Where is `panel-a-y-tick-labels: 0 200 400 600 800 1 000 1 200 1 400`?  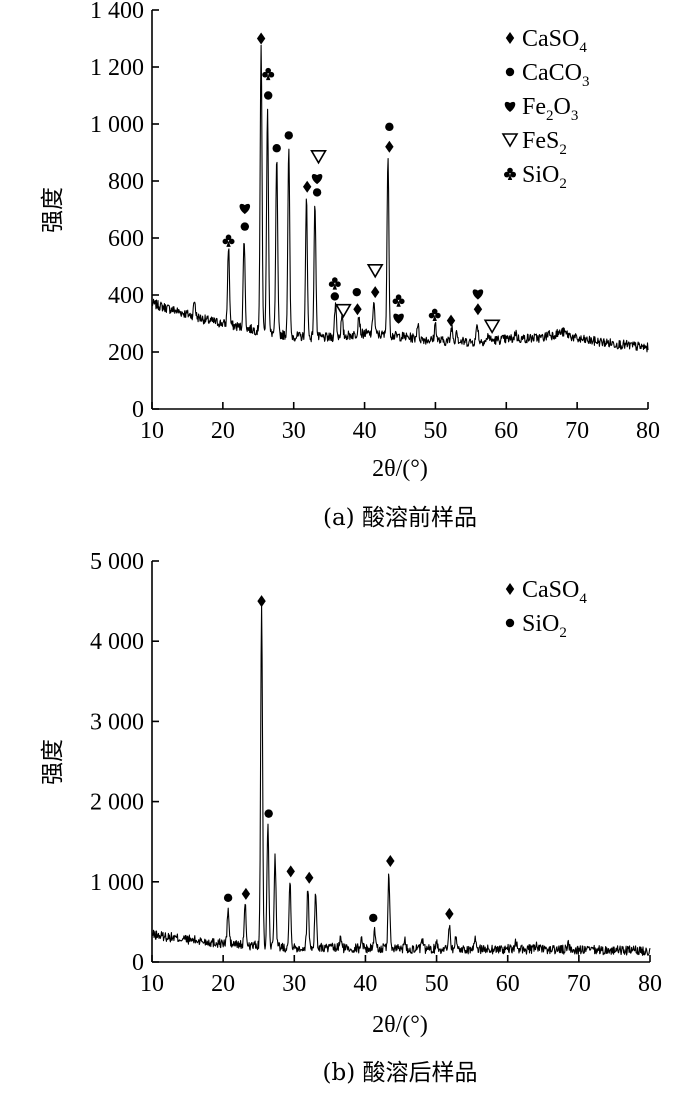 panel-a-y-tick-labels: 0 200 400 600 800 1 000 1 200 1 400 is located at coordinates (124, 211).